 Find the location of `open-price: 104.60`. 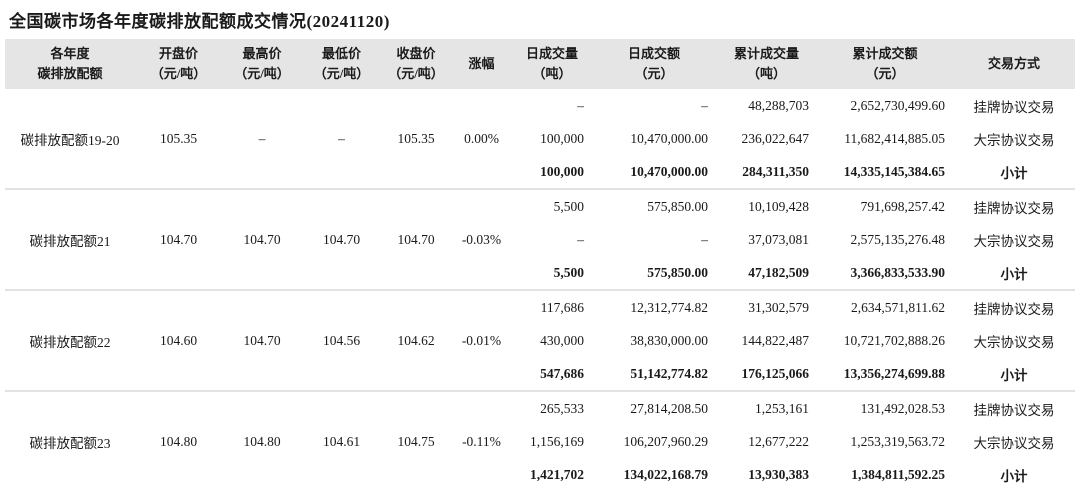

open-price: 104.60 is located at coordinates (178, 341).